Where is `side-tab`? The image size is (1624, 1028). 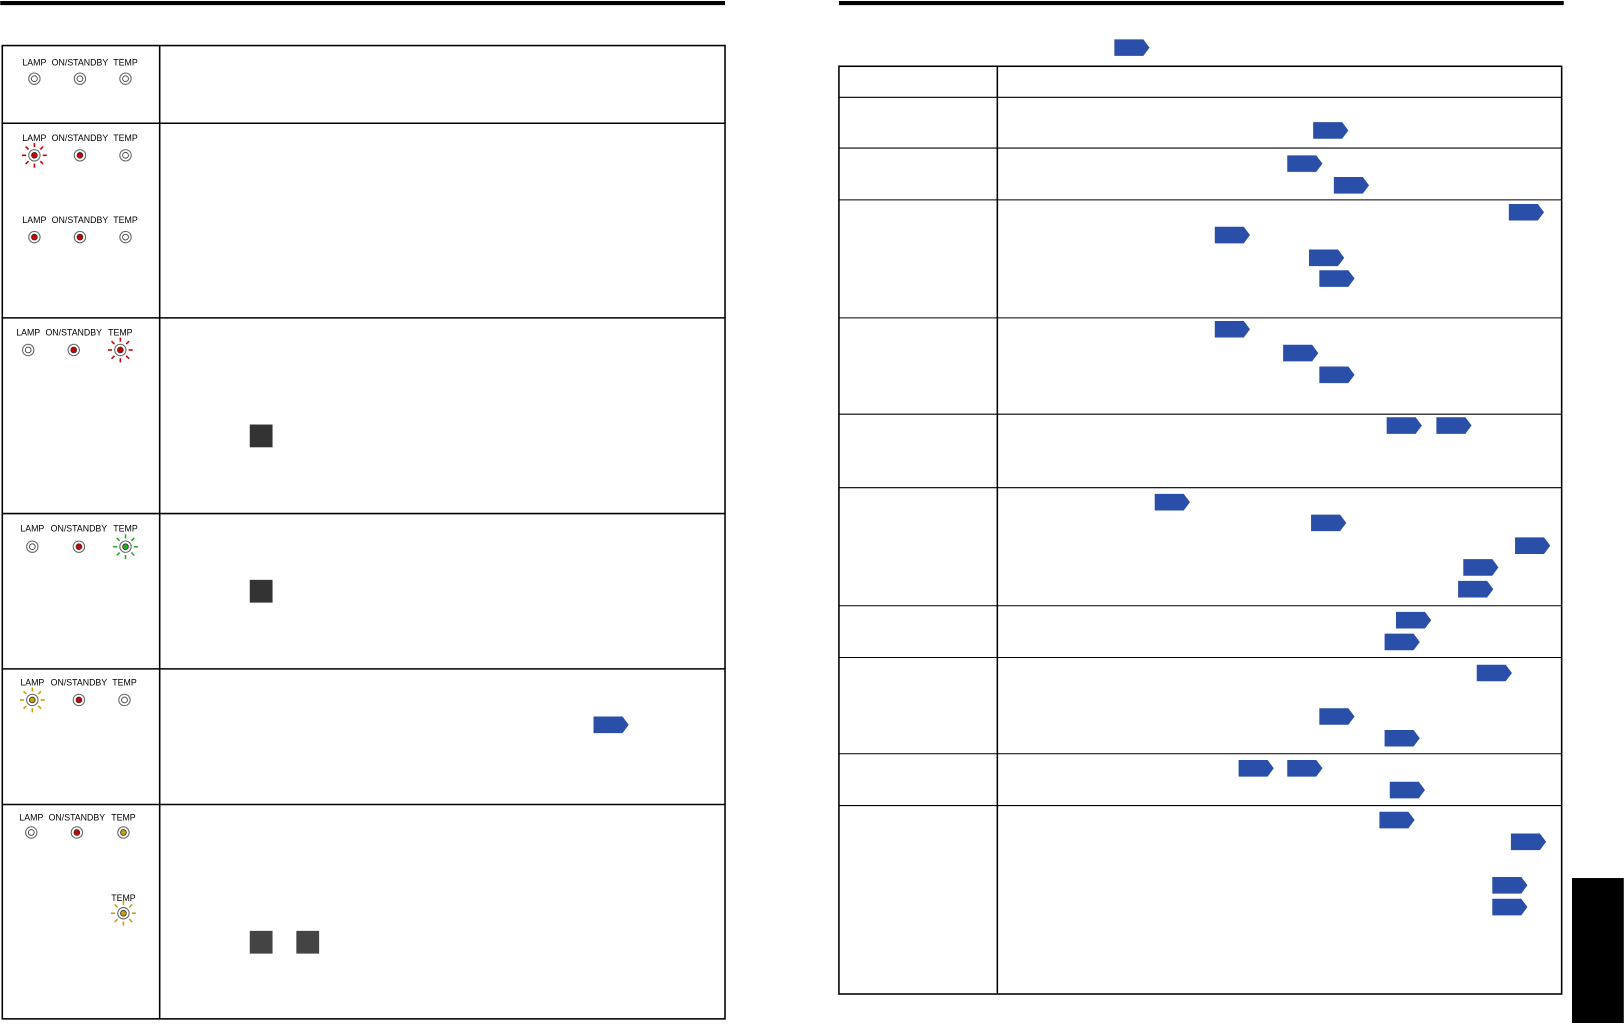
side-tab is located at coordinates (1598, 950).